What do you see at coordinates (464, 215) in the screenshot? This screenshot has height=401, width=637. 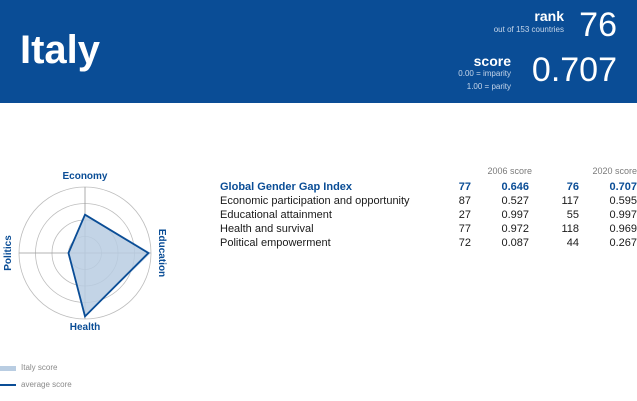 I see `rank-2006: 27` at bounding box center [464, 215].